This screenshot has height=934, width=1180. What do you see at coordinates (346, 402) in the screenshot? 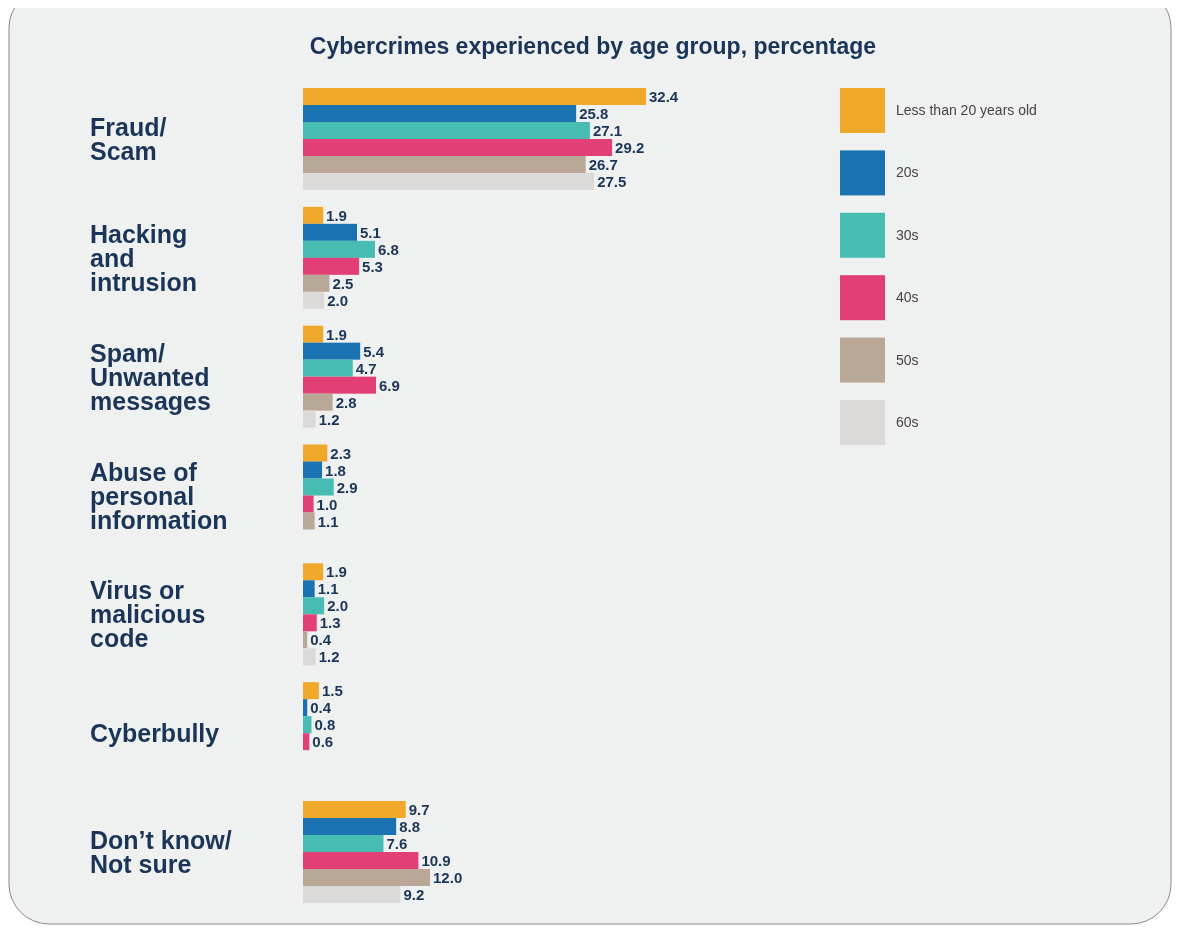
I see `data-label: 2.8` at bounding box center [346, 402].